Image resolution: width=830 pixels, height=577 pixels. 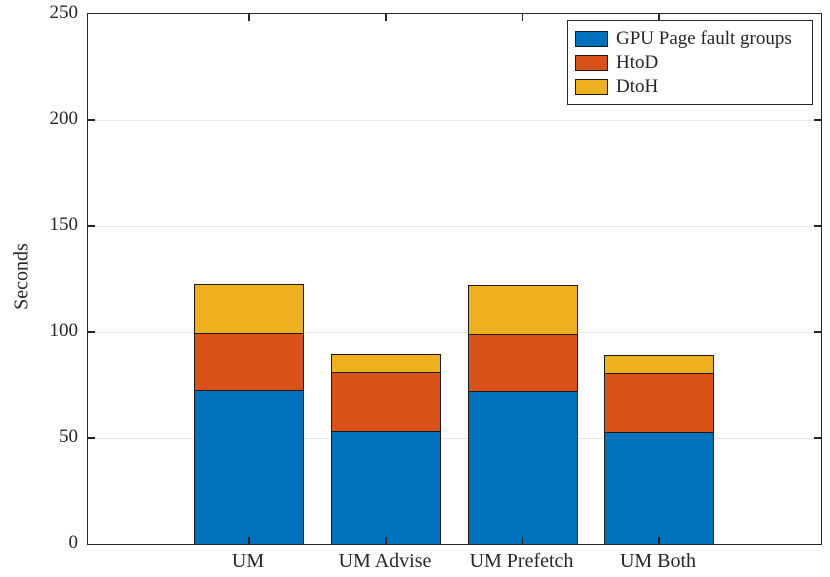 What do you see at coordinates (637, 62) in the screenshot?
I see `legend-label: HtoD` at bounding box center [637, 62].